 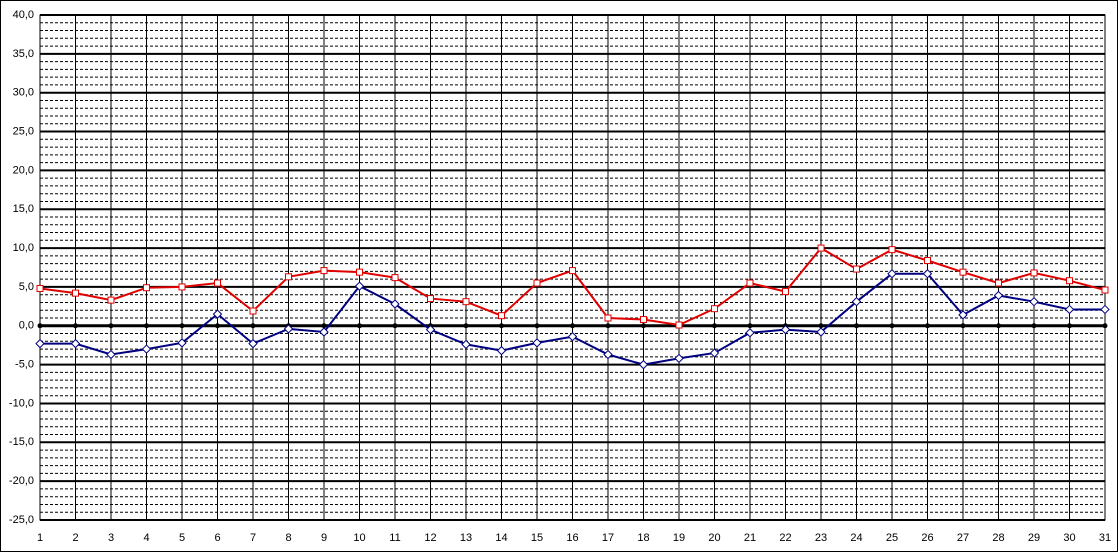 What do you see at coordinates (679, 538) in the screenshot?
I see `x-tick-label: 19` at bounding box center [679, 538].